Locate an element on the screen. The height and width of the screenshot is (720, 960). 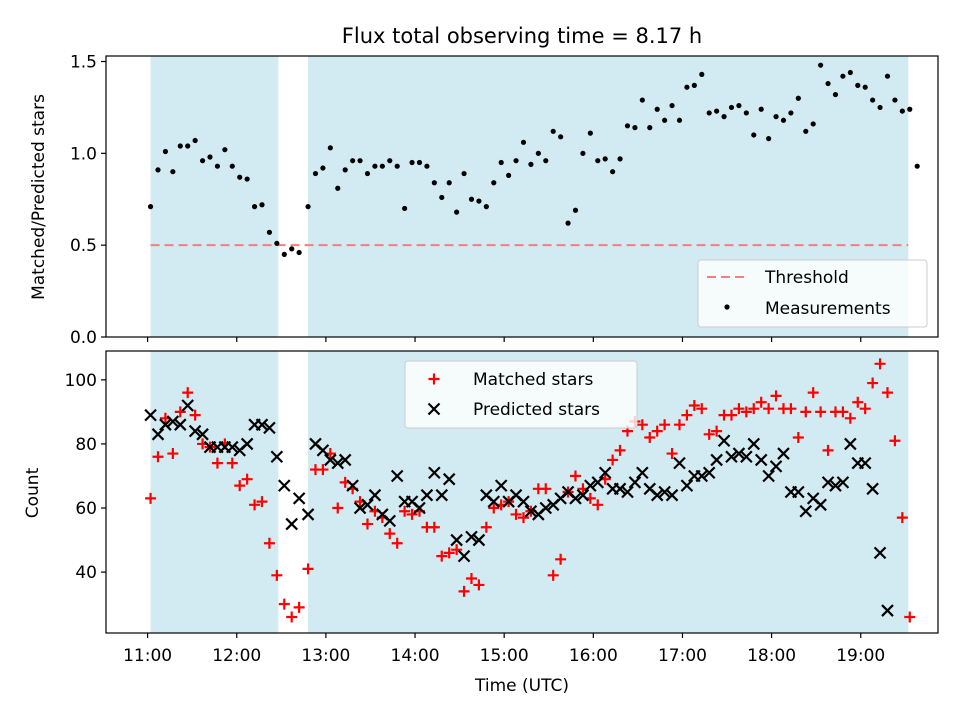
bottom-y-axis-label: Count is located at coordinates (33, 492).